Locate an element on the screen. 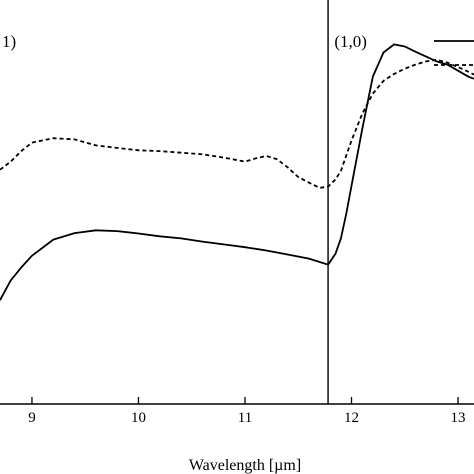  panel-label: 1) is located at coordinates (9, 41).